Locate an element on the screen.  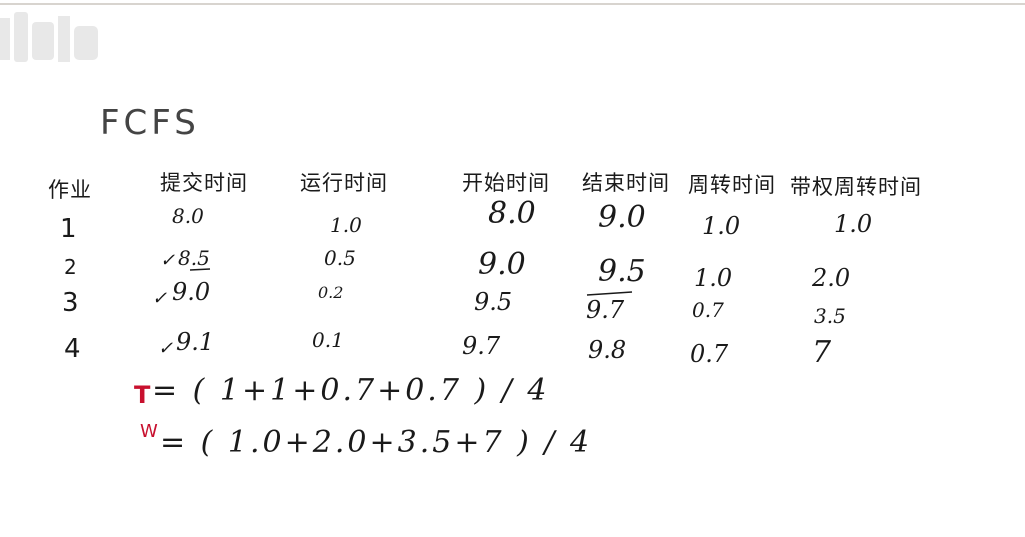
t-label: T is located at coordinates (142, 395).